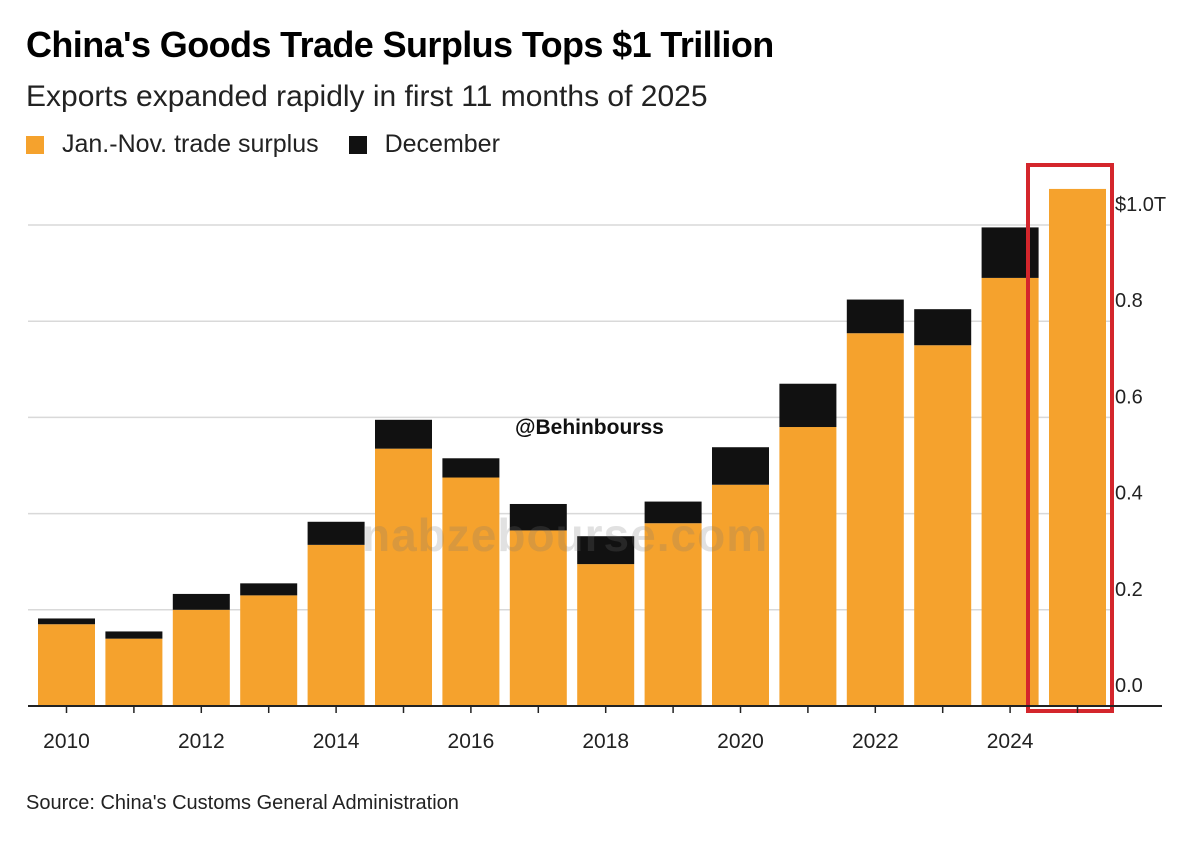 This screenshot has width=1200, height=854. I want to click on legend: Jan.-Nov. trade surplus December, so click(278, 144).